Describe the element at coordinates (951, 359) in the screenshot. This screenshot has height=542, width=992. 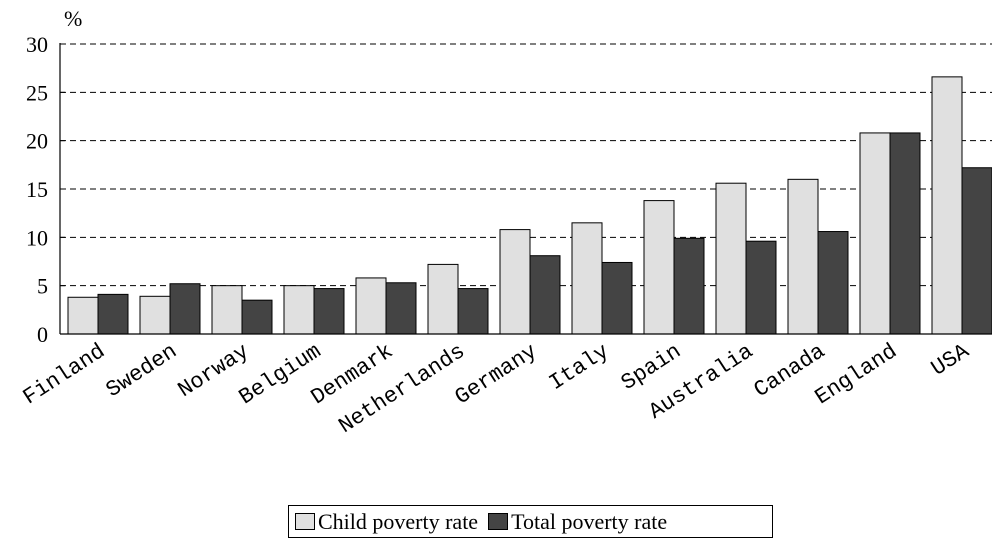
I see `x-tick-label-usa: USA` at that location.